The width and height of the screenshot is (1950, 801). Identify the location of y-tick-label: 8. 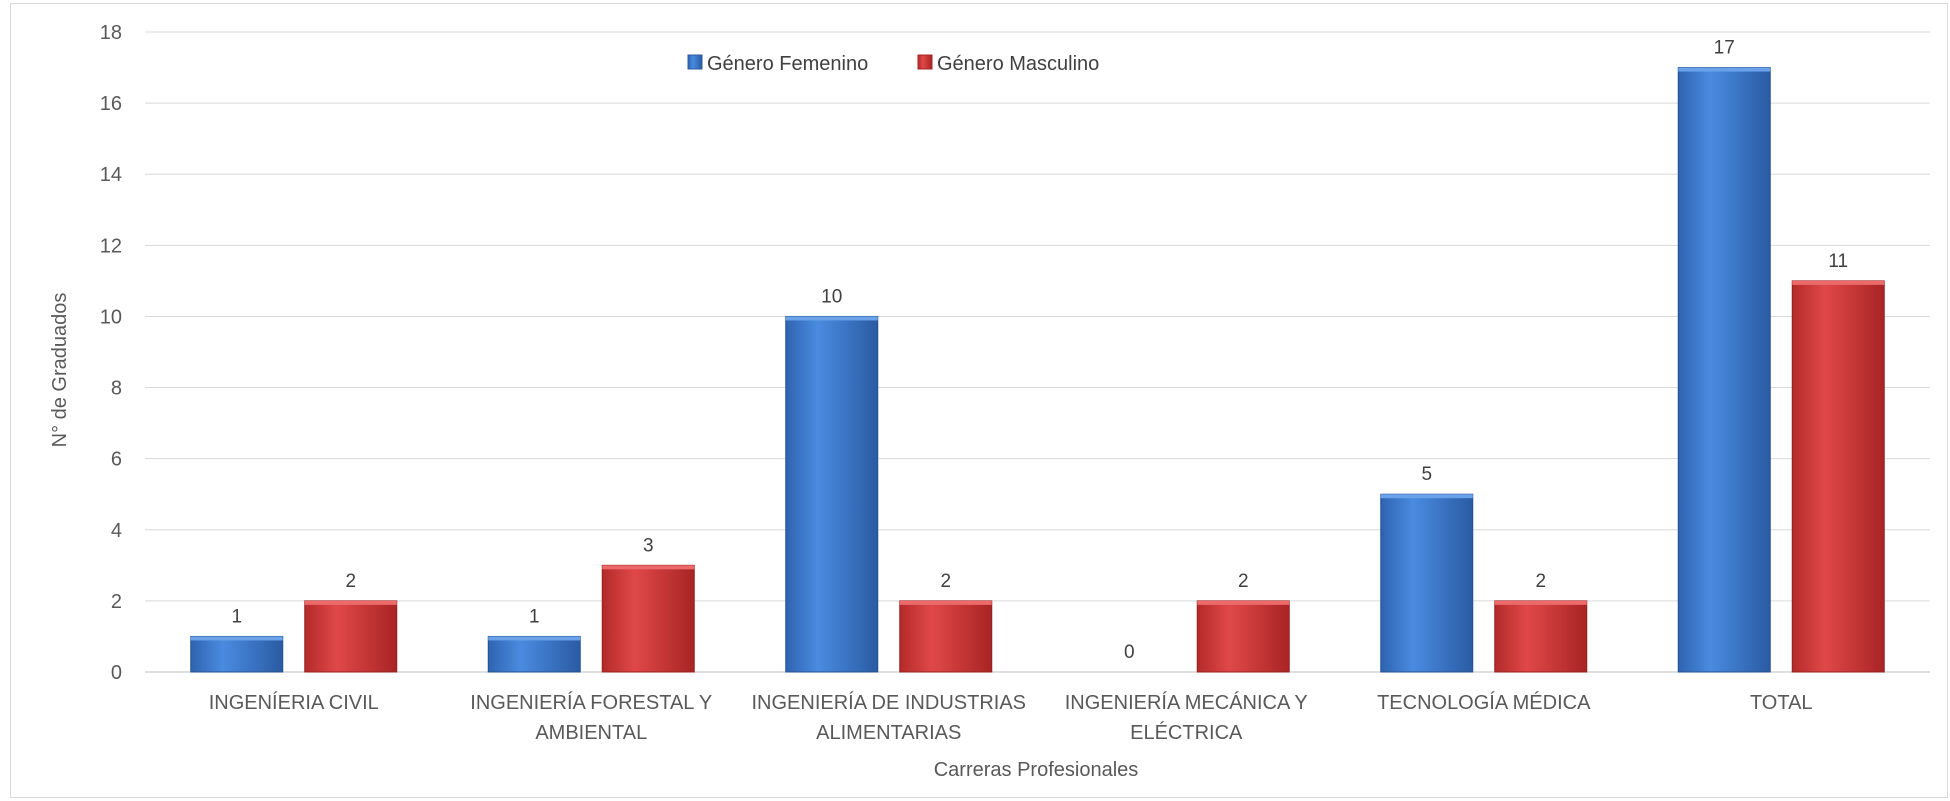
(116, 389).